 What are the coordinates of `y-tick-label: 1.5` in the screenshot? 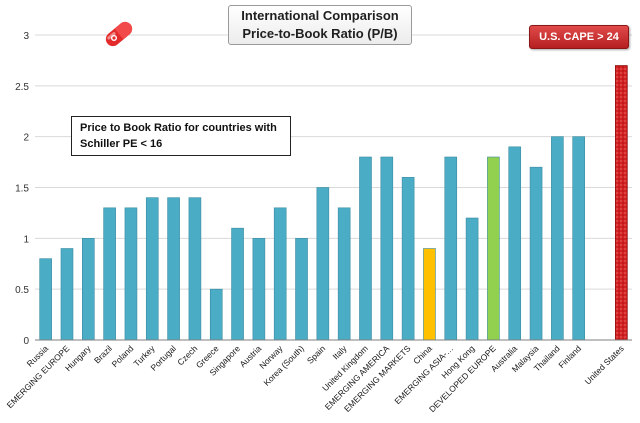 It's located at (22, 189).